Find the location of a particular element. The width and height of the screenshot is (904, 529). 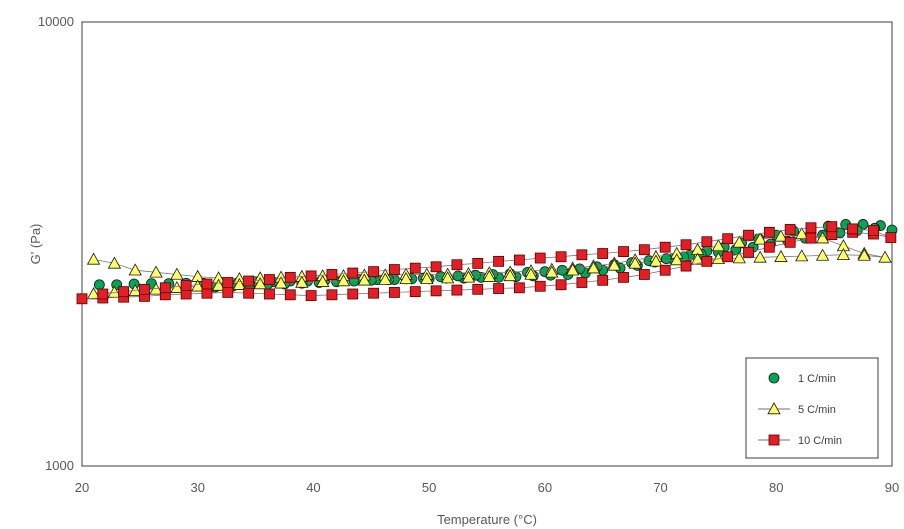

x-axis-title: Temperature (°C) is located at coordinates (487, 519).